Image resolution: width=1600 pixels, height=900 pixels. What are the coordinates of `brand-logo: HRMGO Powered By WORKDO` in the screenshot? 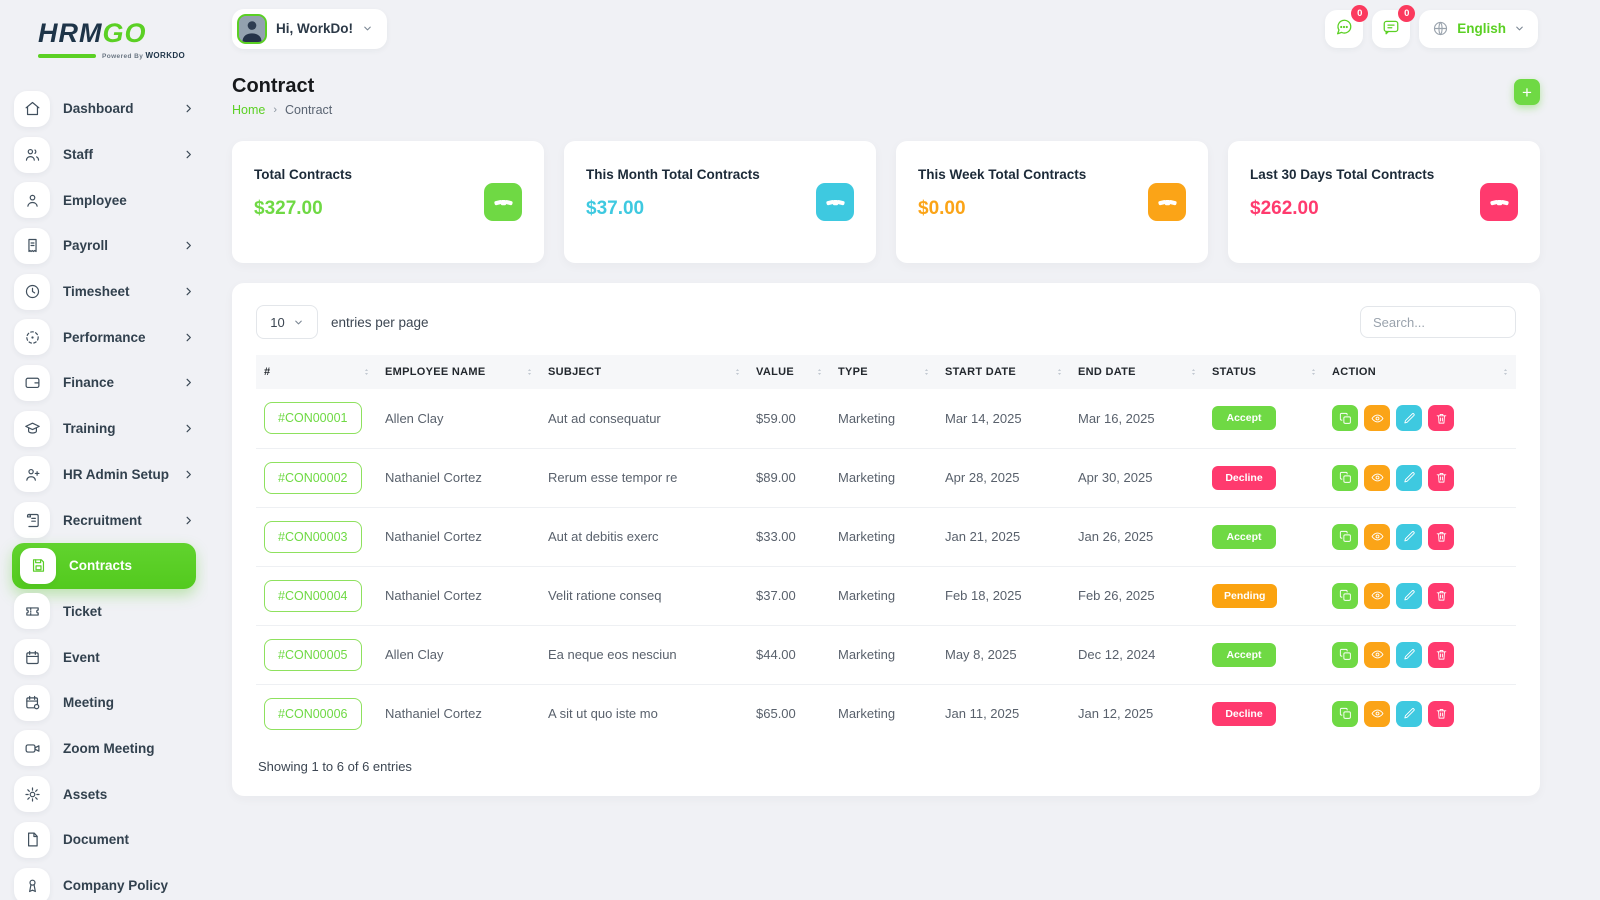 It's located at (104, 35).